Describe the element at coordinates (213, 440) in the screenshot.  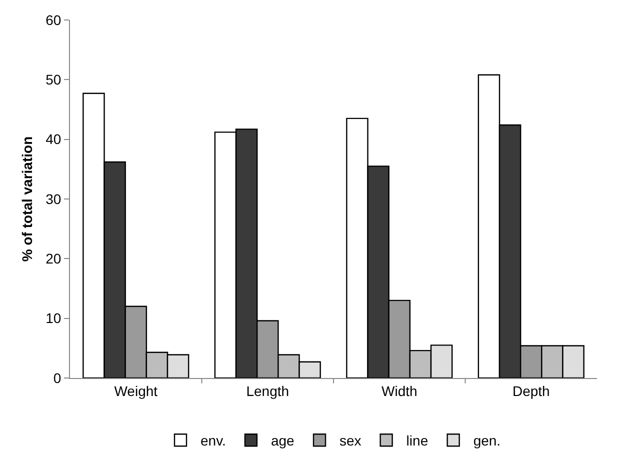
I see `legend-label: env.` at that location.